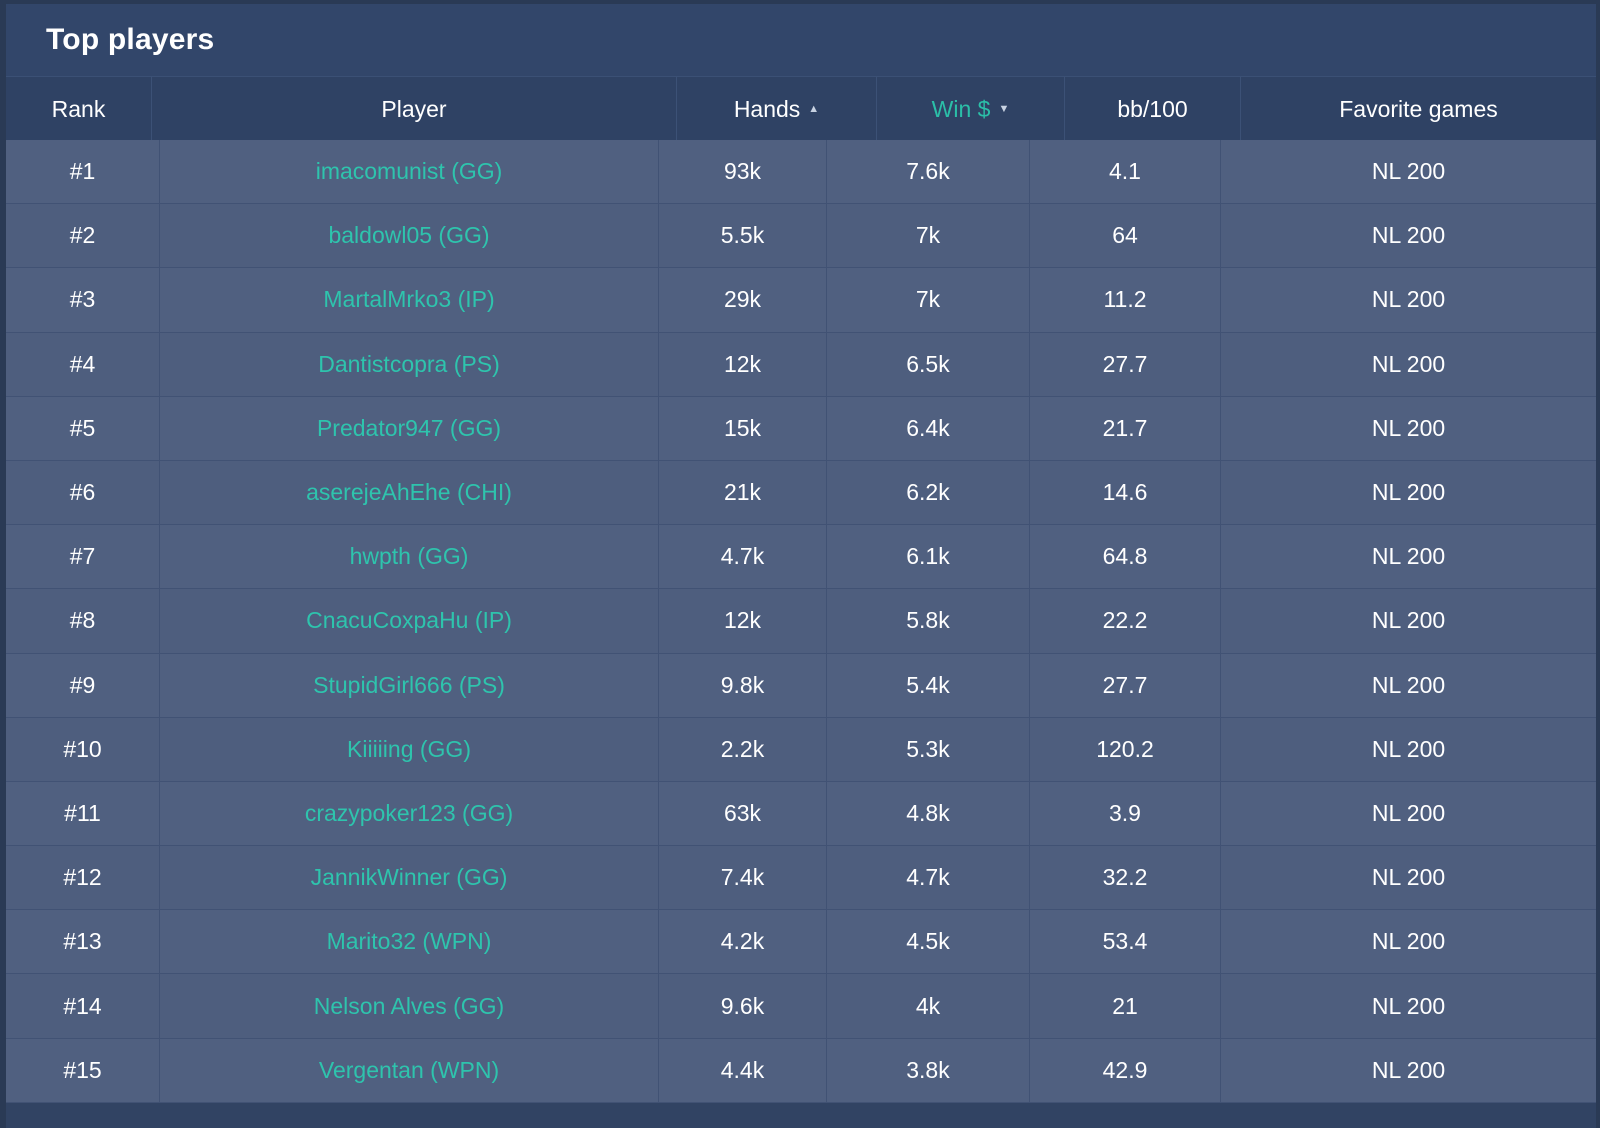 This screenshot has height=1128, width=1600. I want to click on player-link: Predator947 (GG), so click(409, 428).